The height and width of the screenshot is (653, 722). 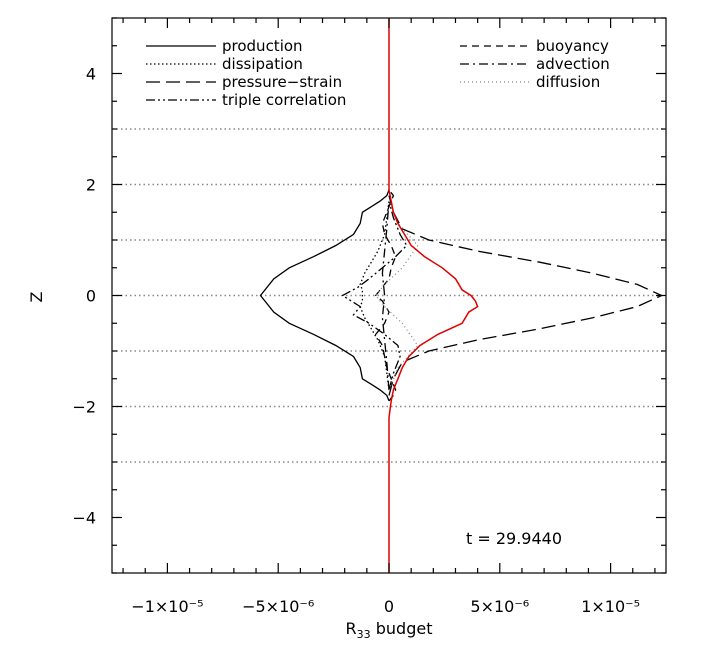 I want to click on series-total, so click(x=433, y=295).